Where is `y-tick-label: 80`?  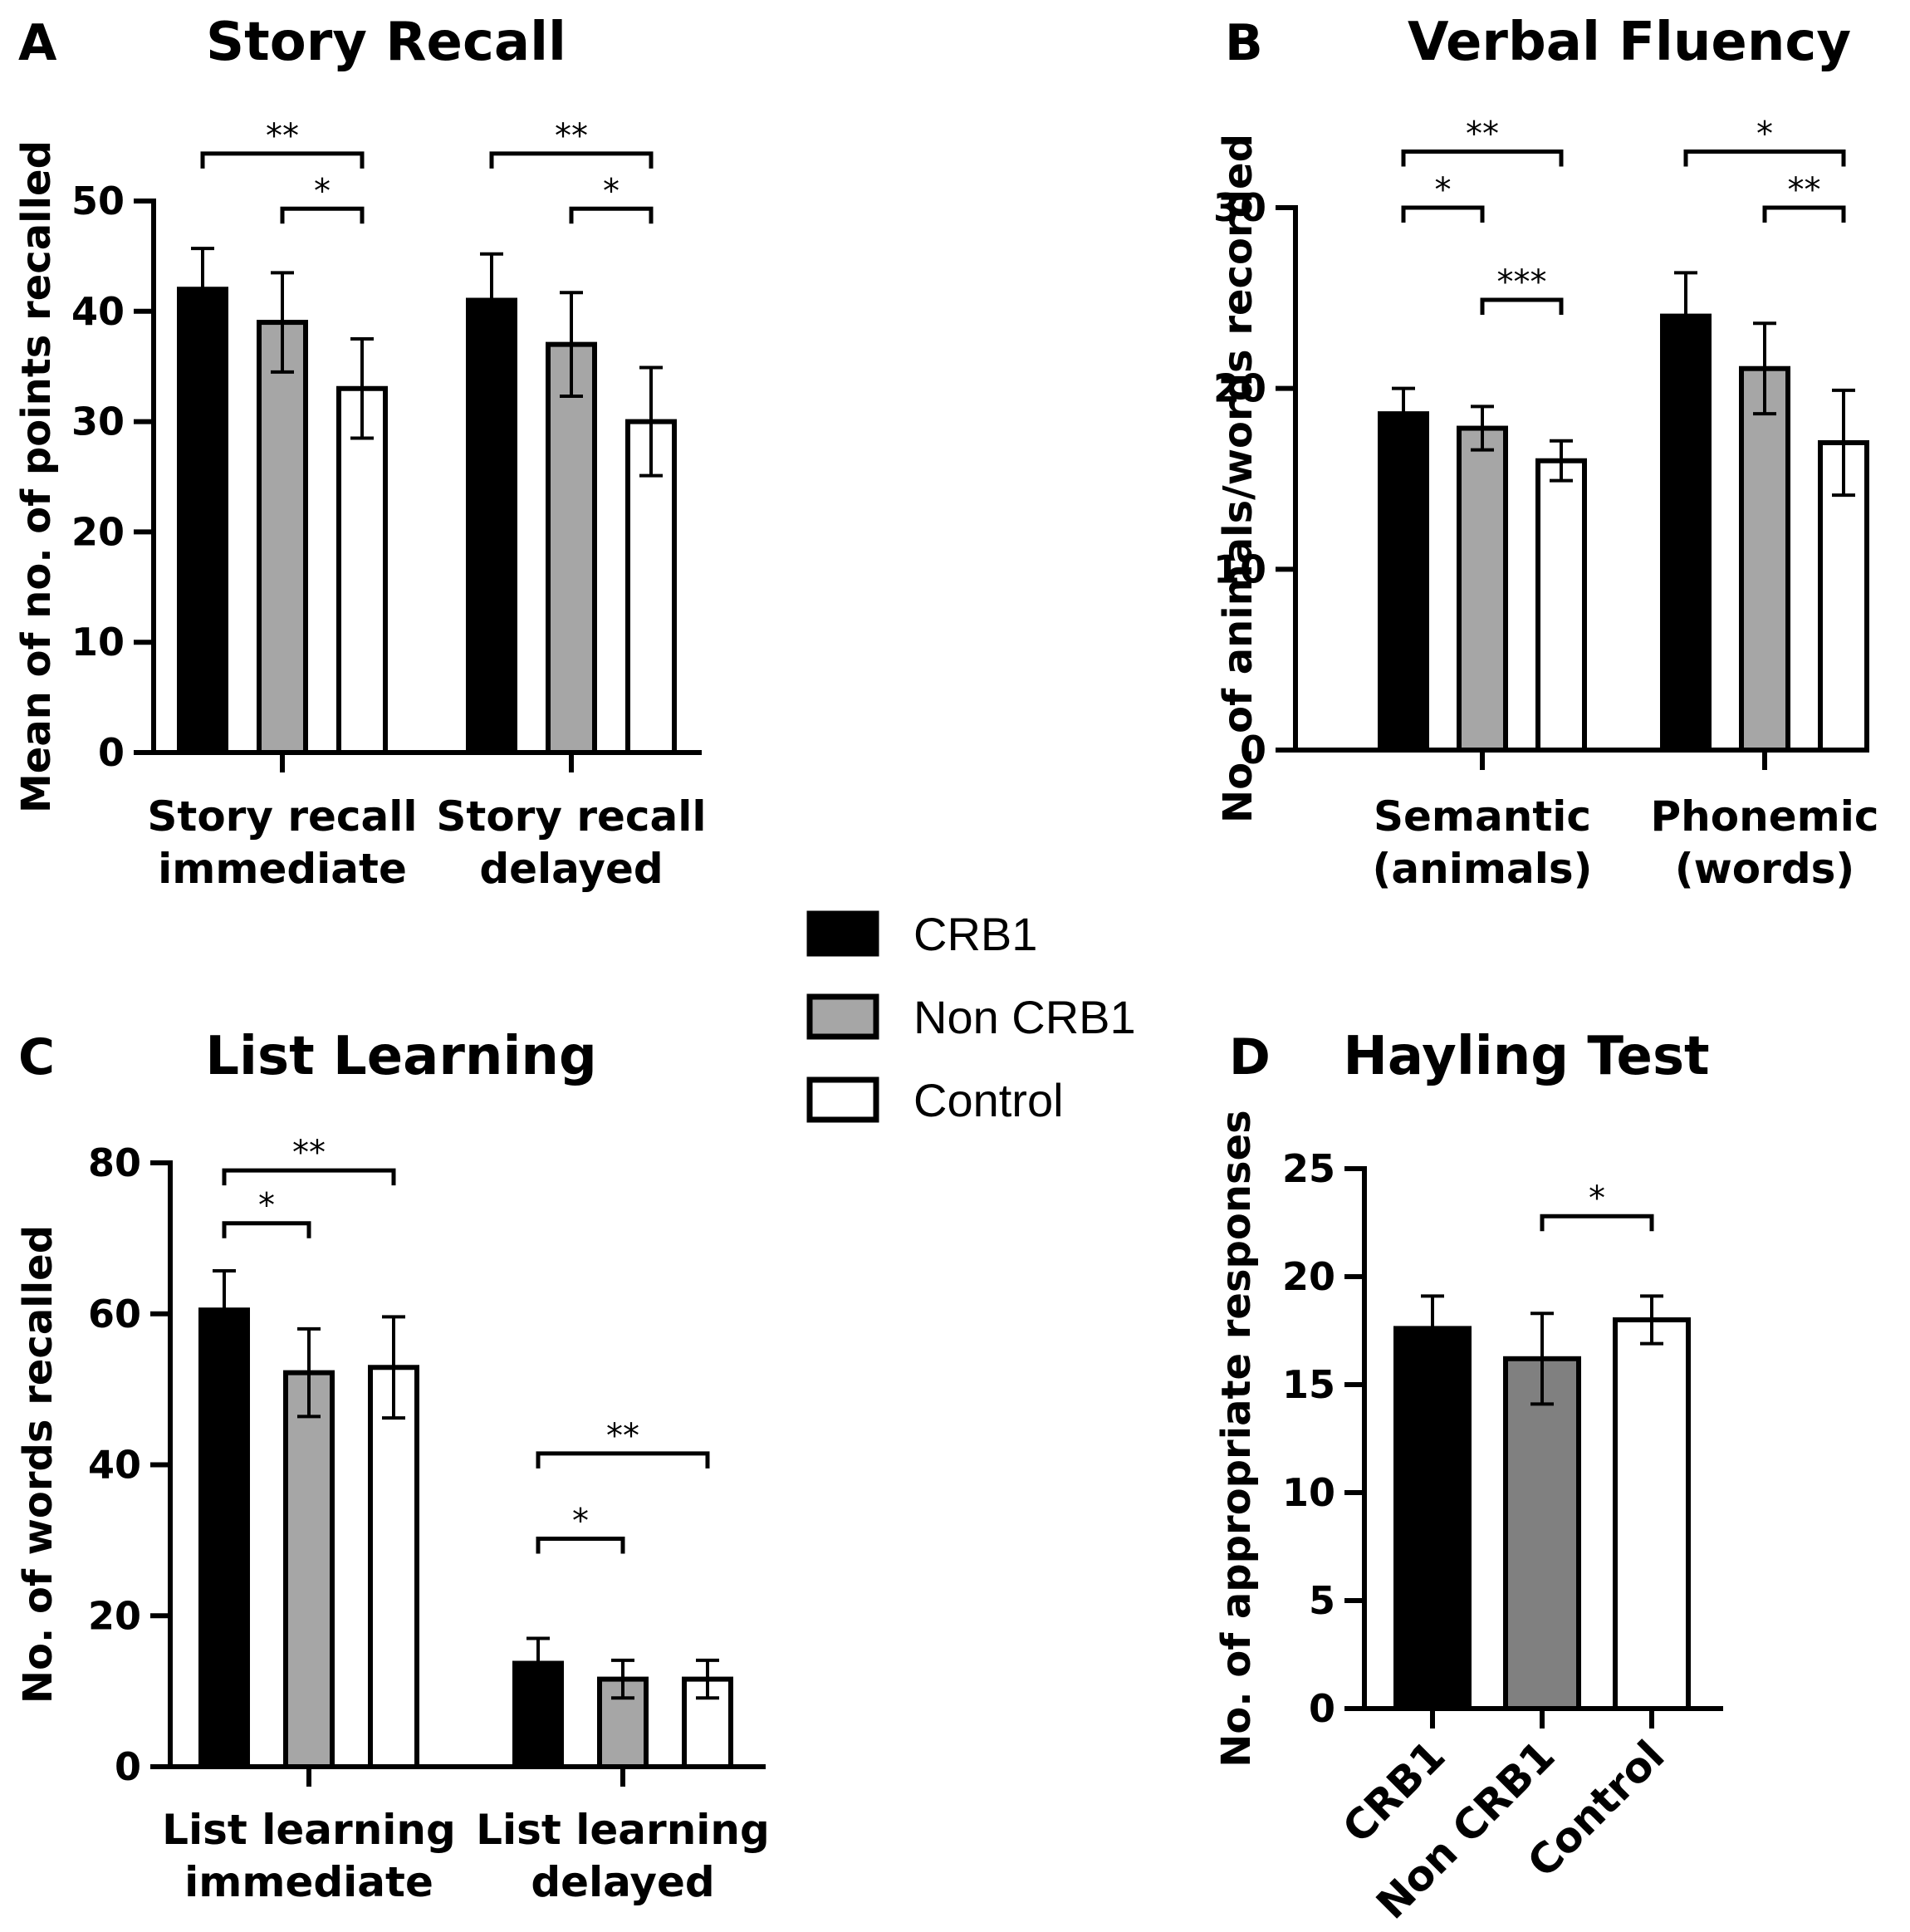 y-tick-label: 80 is located at coordinates (114, 1162).